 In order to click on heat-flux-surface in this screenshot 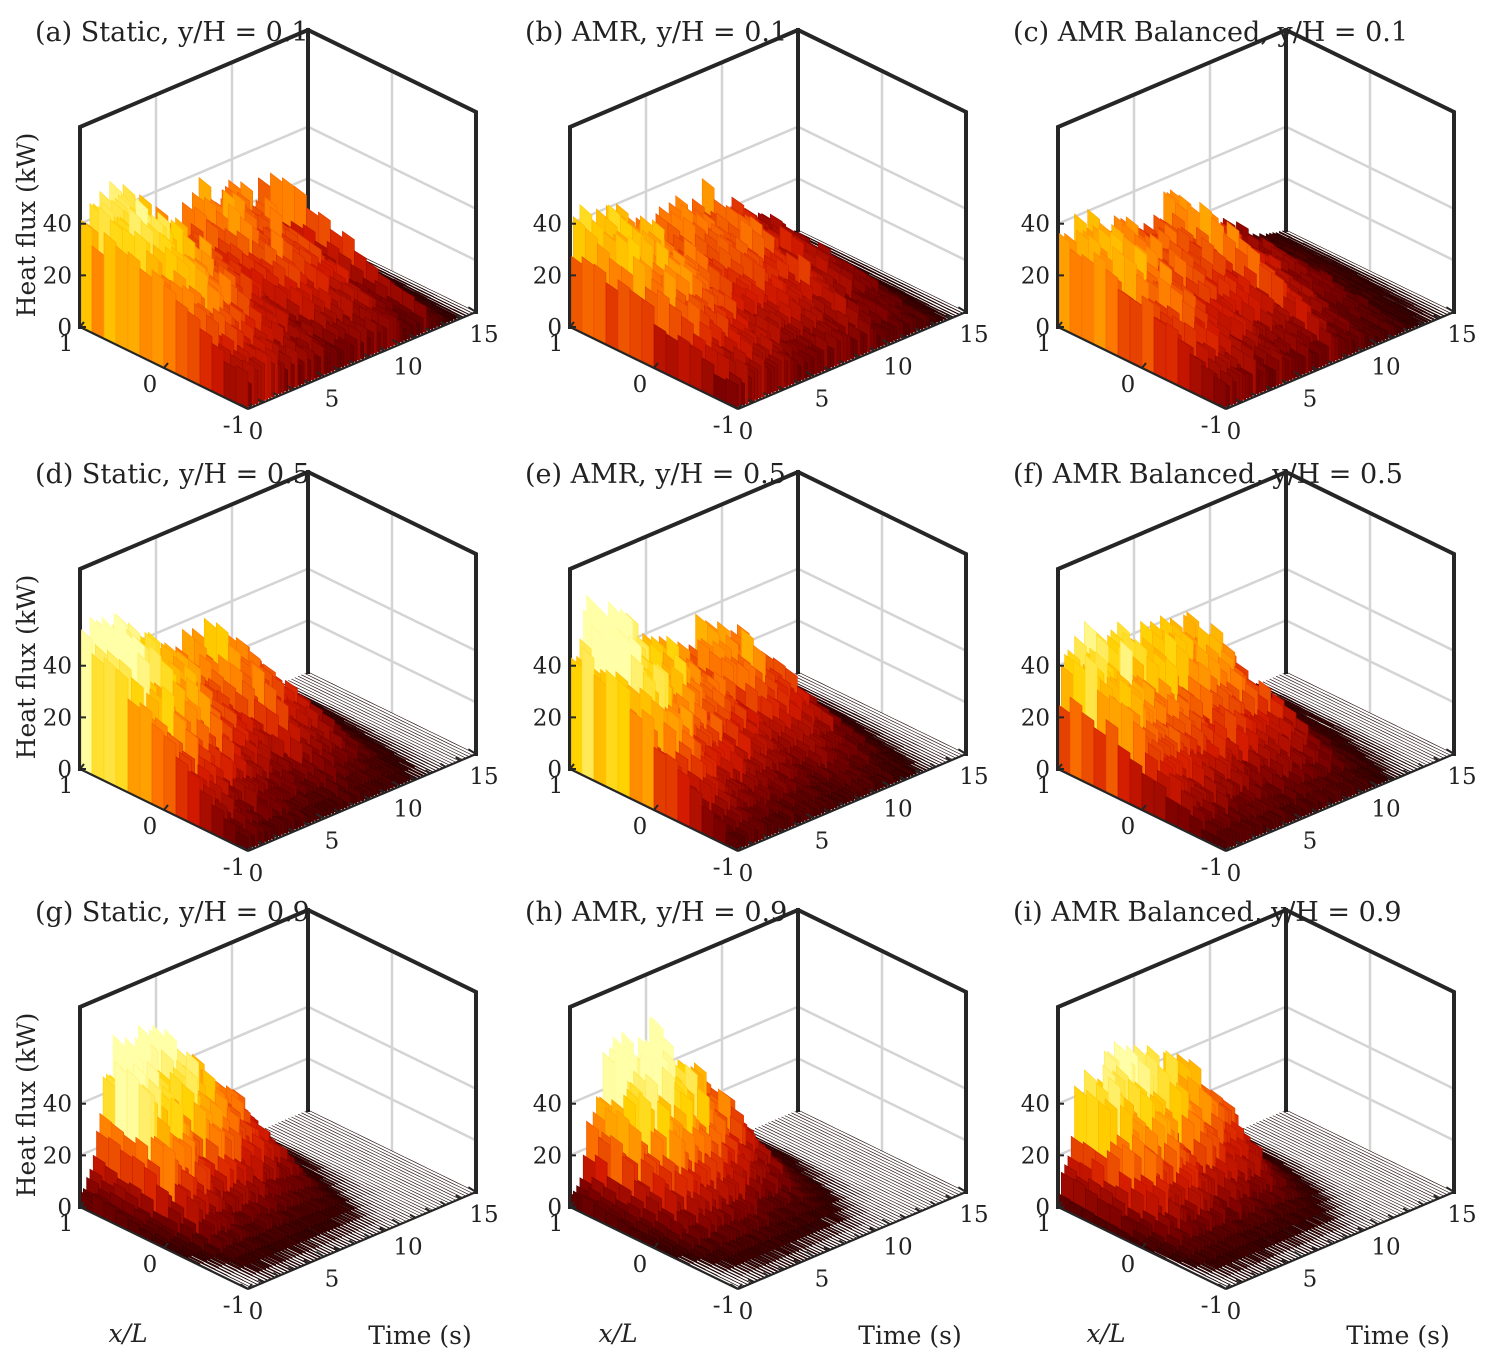, I will do `click(278, 291)`.